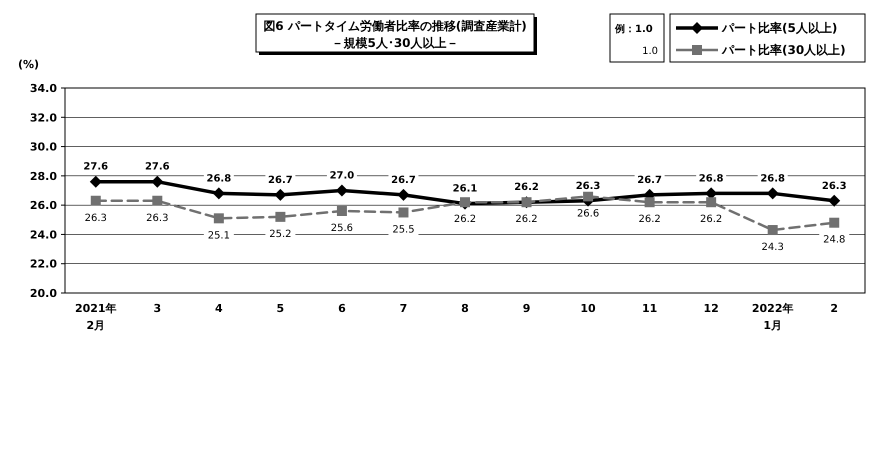 This screenshot has width=890, height=456. What do you see at coordinates (44, 176) in the screenshot?
I see `y-tick-label: 28.0` at bounding box center [44, 176].